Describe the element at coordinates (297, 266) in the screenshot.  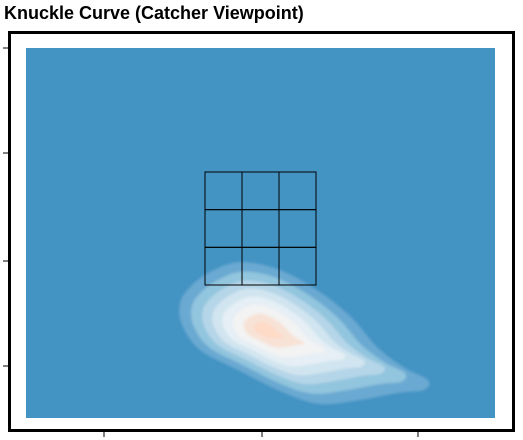
I see `strike-zone-cell` at that location.